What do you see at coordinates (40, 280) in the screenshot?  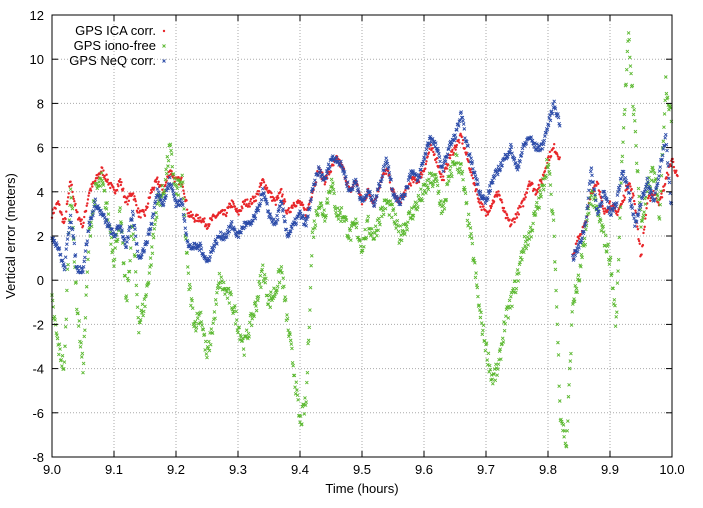 I see `y-tick-label: 0` at bounding box center [40, 280].